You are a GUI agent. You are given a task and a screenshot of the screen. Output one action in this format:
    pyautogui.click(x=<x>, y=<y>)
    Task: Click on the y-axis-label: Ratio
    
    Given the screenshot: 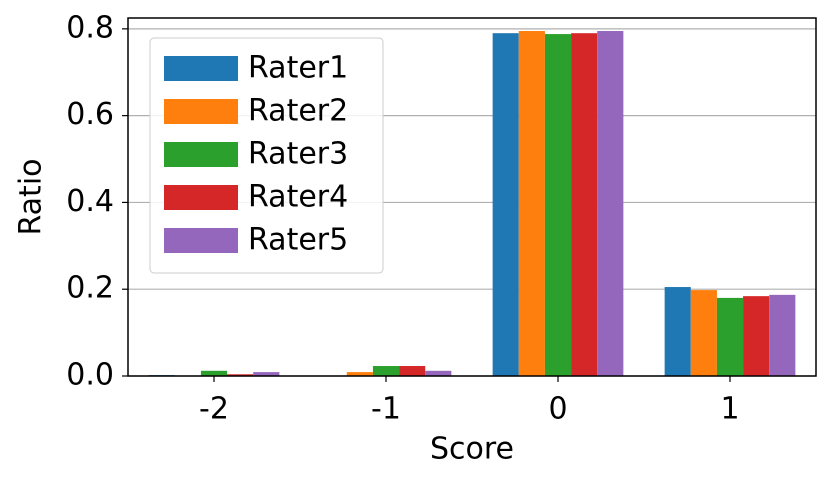 What is the action you would take?
    pyautogui.click(x=31, y=196)
    